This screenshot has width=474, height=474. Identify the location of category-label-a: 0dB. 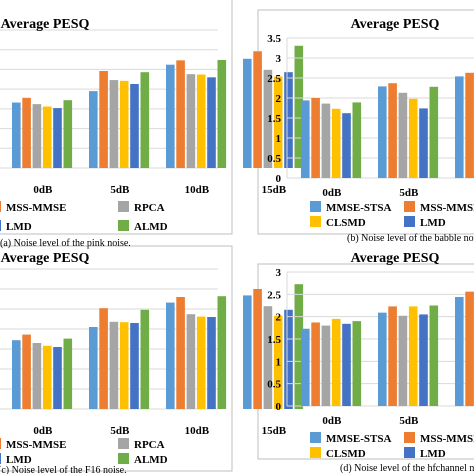
(43, 190).